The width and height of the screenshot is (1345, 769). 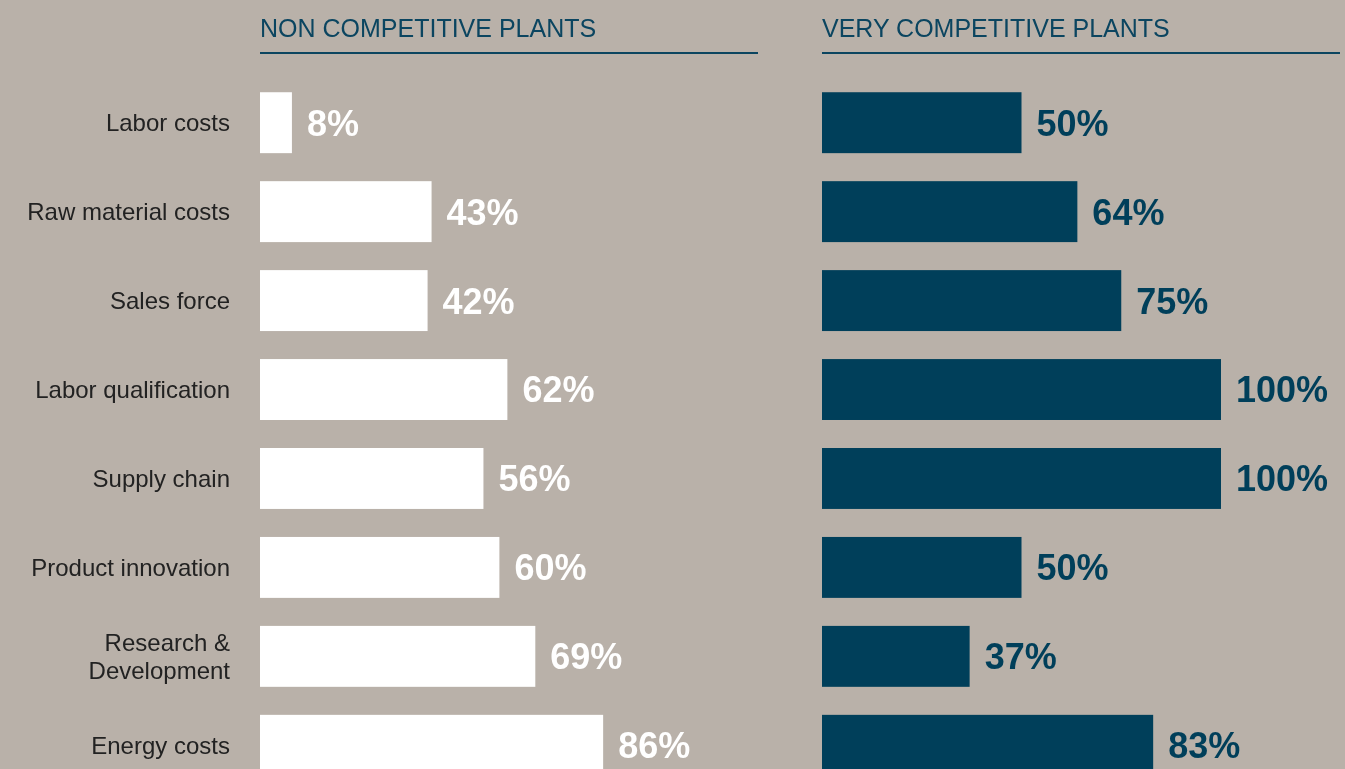 I want to click on y-tick-label: Labor qualification, so click(x=132, y=390).